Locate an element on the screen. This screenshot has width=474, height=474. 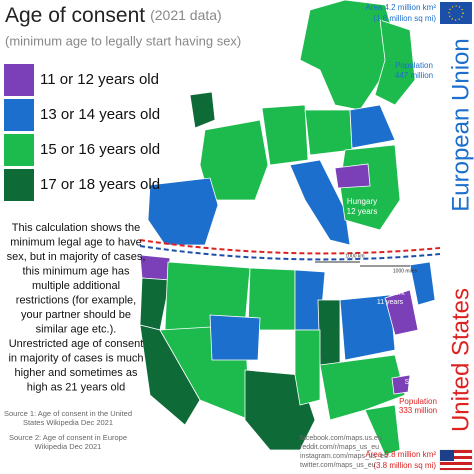
title: Age of consent (2021 data) is located at coordinates (113, 15).